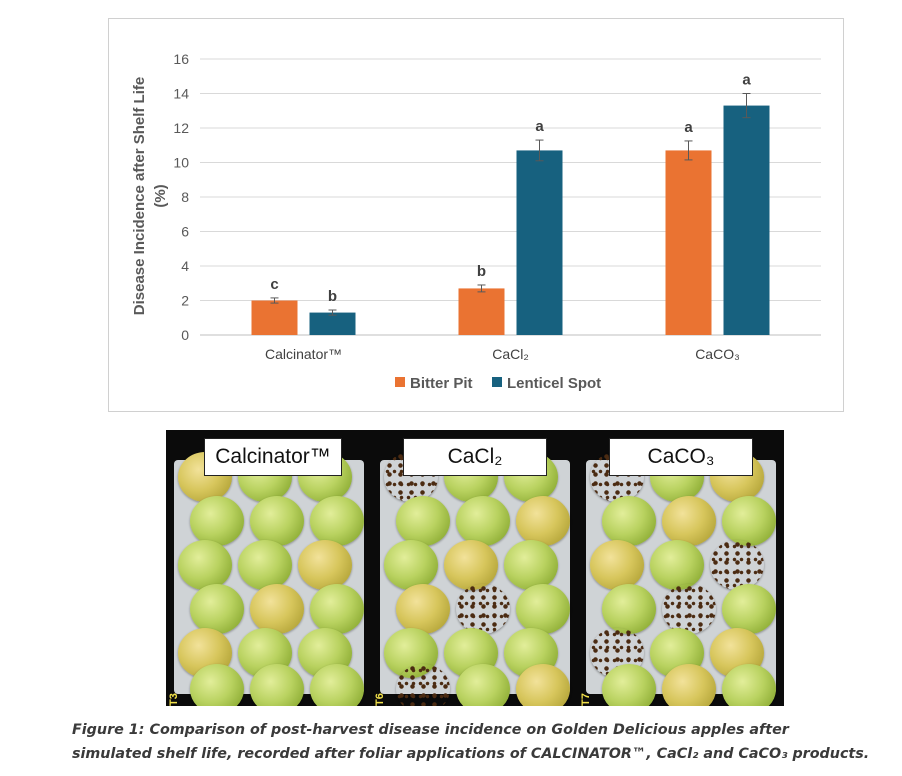 Image resolution: width=902 pixels, height=776 pixels. I want to click on y-tick-label: 12, so click(181, 128).